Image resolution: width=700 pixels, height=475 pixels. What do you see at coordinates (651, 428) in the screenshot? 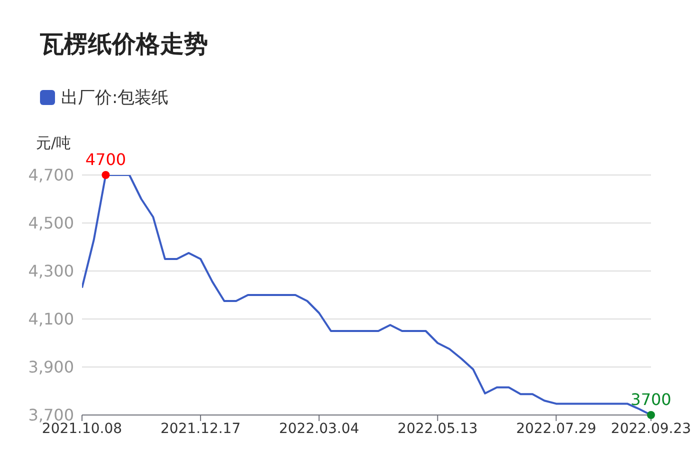
I see `x-tick-label: 2022.09.23` at bounding box center [651, 428].